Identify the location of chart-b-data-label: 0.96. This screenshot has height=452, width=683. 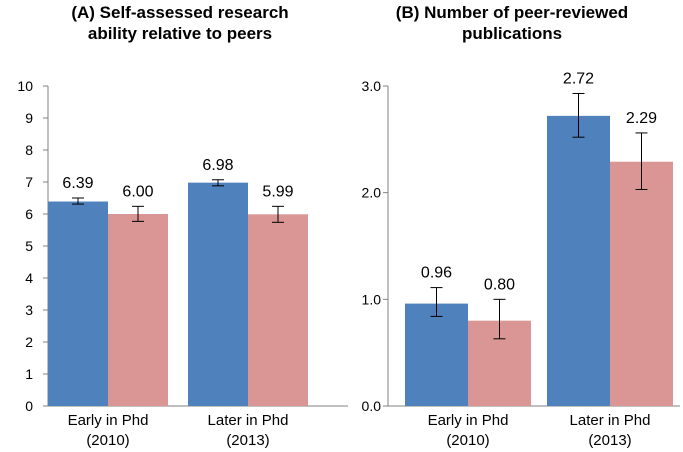
(436, 273).